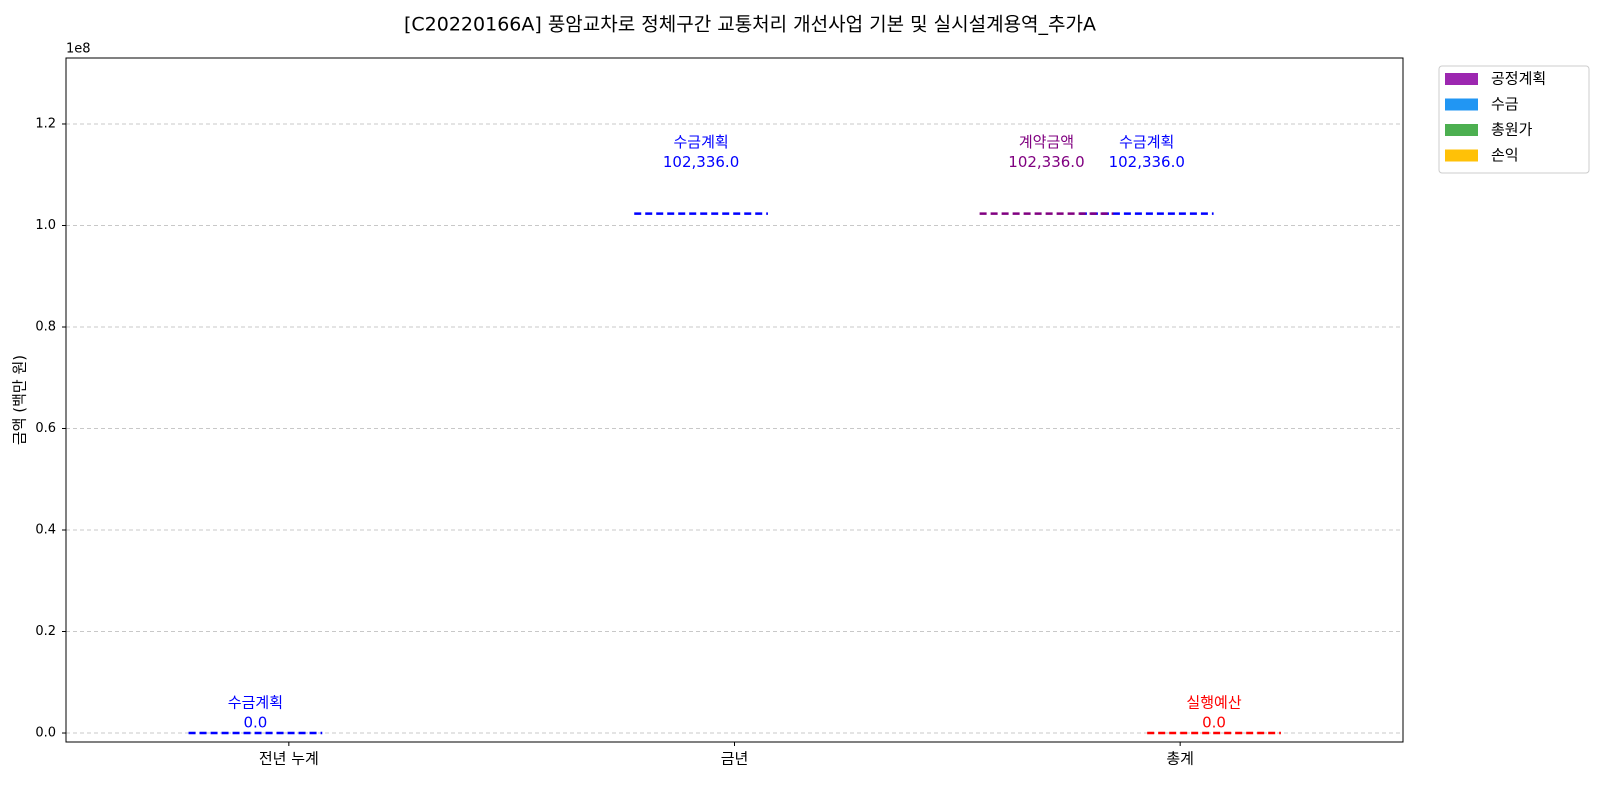  I want to click on y-axis-label: 금액 (백만 원), so click(20, 400).